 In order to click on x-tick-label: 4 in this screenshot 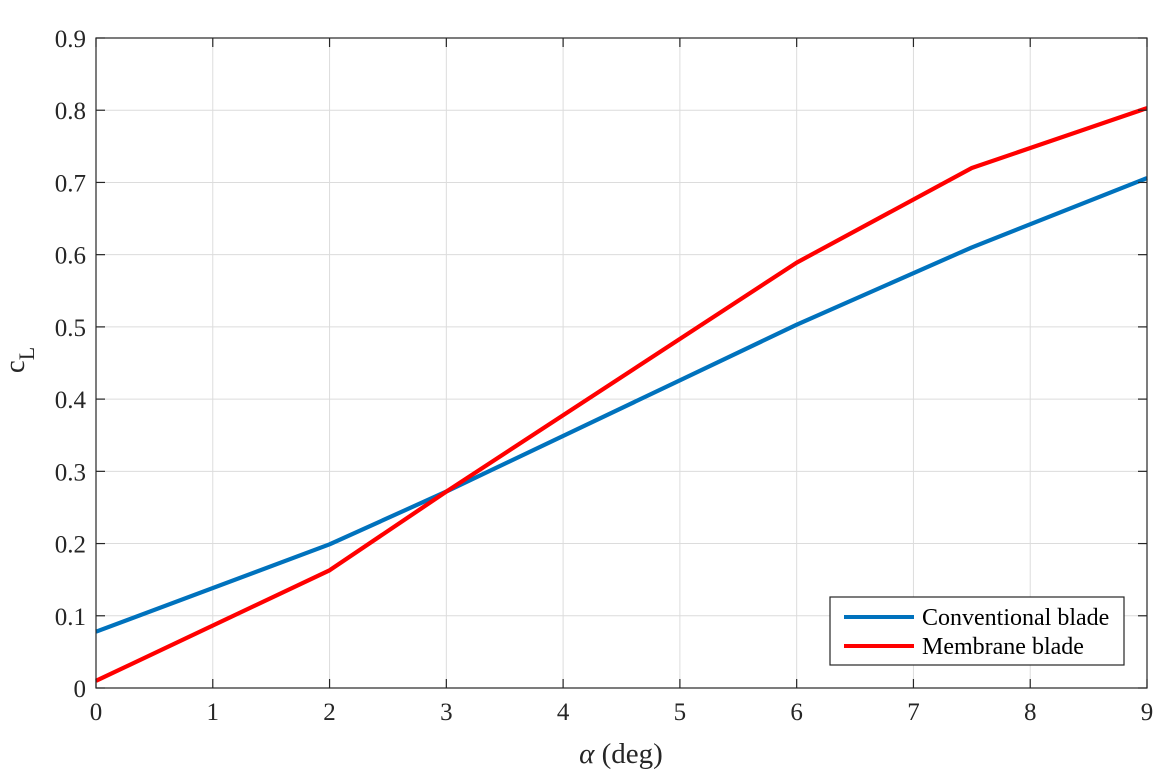, I will do `click(563, 712)`.